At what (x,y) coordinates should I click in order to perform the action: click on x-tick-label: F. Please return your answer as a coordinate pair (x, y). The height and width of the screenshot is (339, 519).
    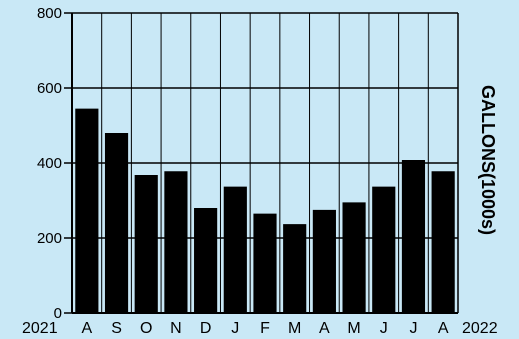
    Looking at the image, I should click on (265, 328).